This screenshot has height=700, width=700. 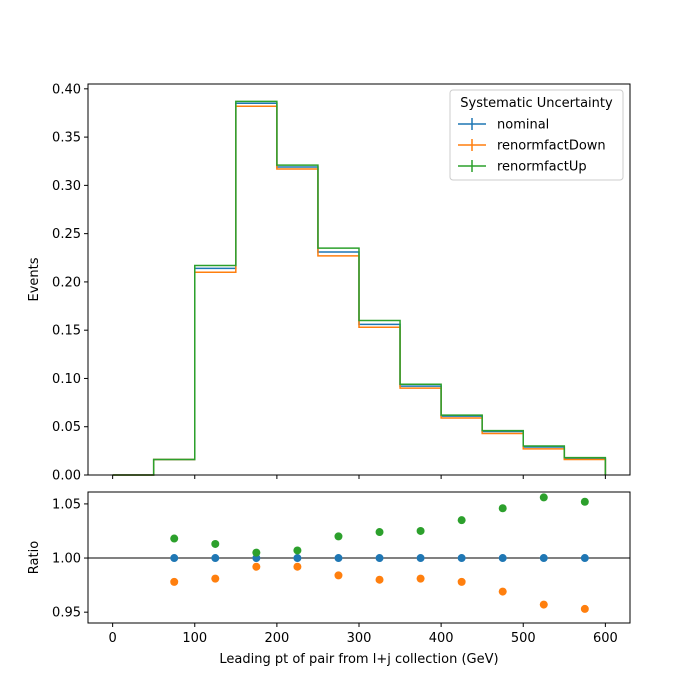 I want to click on ratio-y-tick-label: 0.95, so click(x=66, y=613).